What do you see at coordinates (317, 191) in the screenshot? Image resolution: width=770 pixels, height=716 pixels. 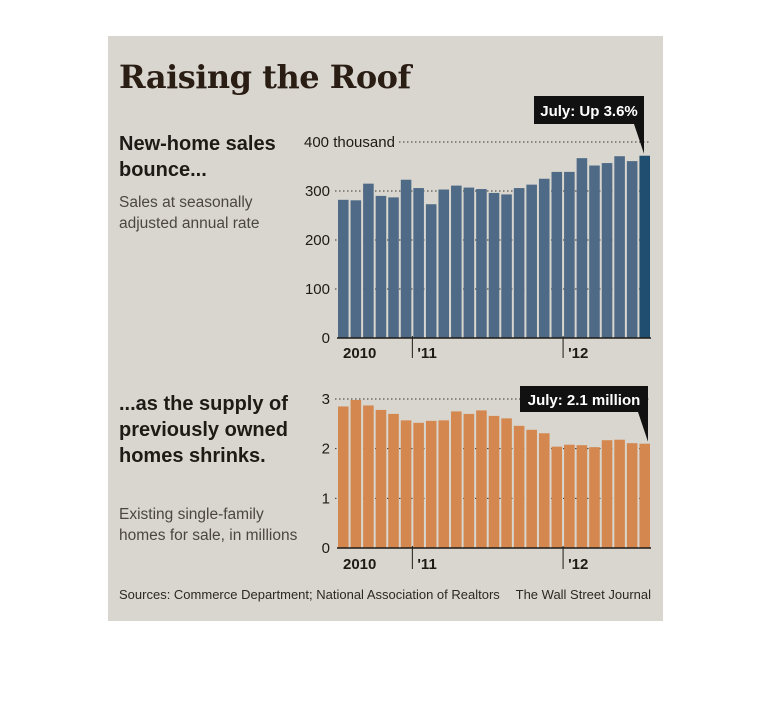 I see `chart1-y-tick-label: 300` at bounding box center [317, 191].